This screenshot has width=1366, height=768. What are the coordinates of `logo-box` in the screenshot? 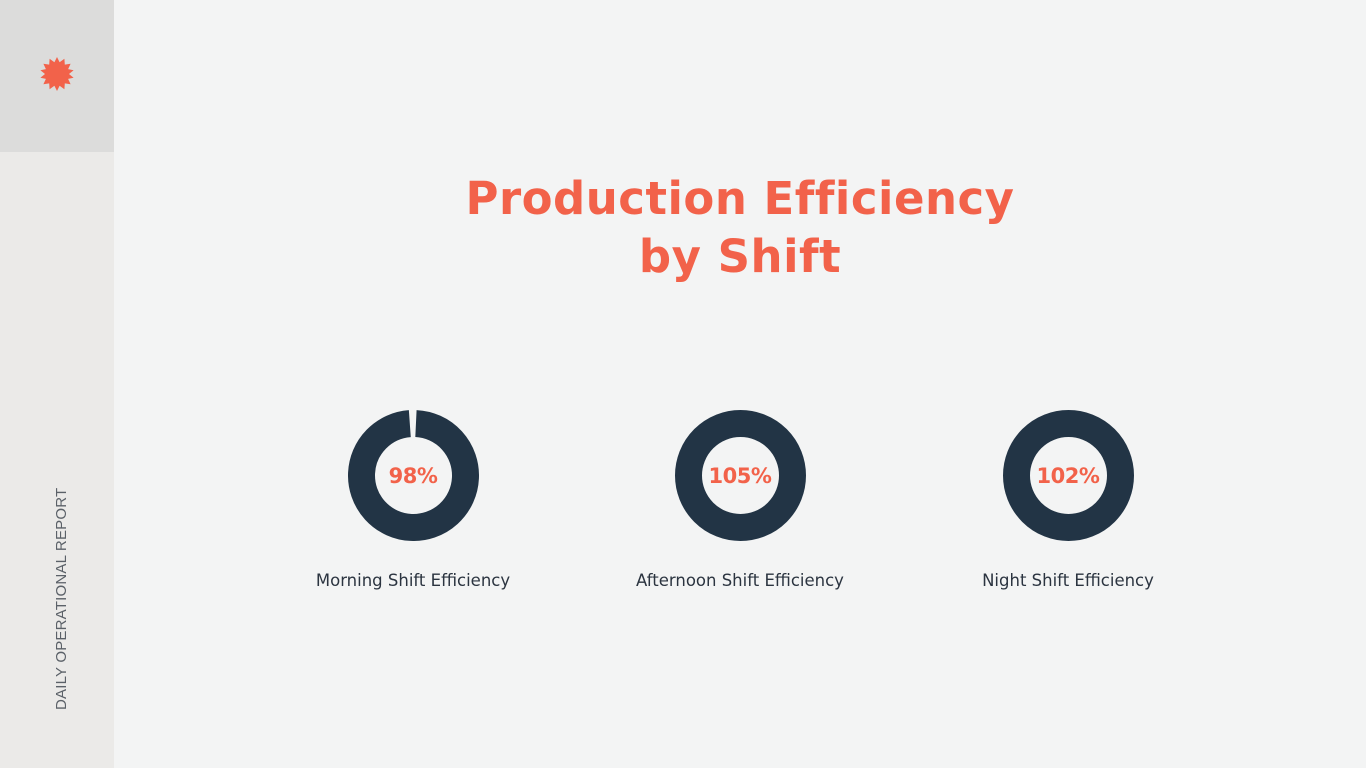 It's located at (57, 76).